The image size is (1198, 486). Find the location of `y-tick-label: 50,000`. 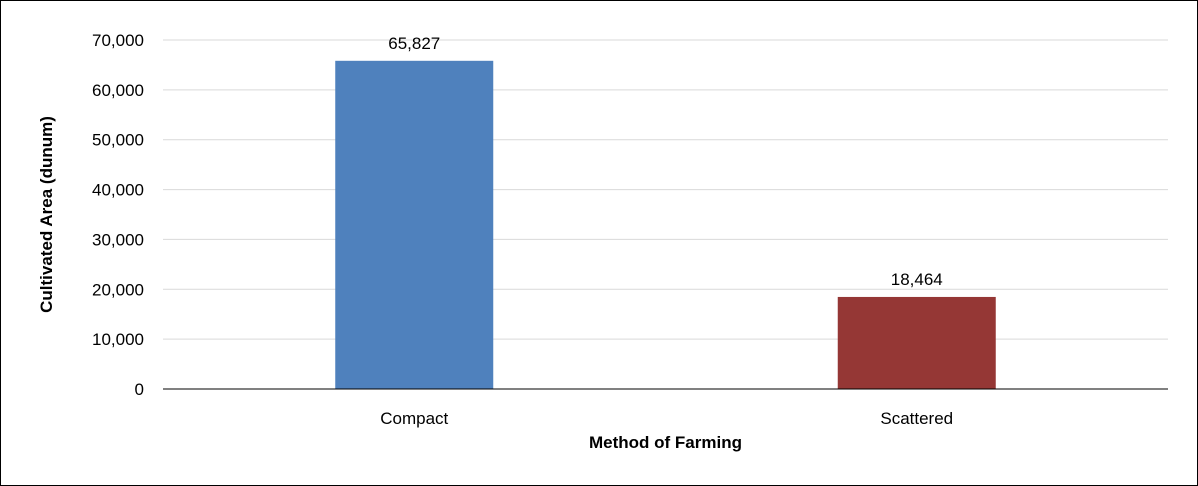

y-tick-label: 50,000 is located at coordinates (118, 140).